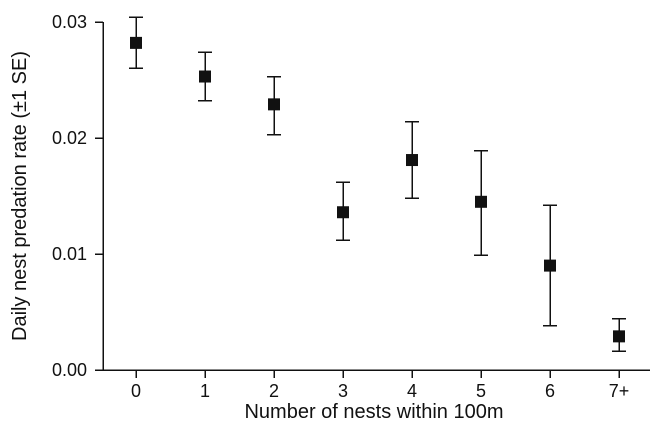 Image resolution: width=650 pixels, height=434 pixels. Describe the element at coordinates (205, 391) in the screenshot. I see `x-tick-label: 1` at that location.